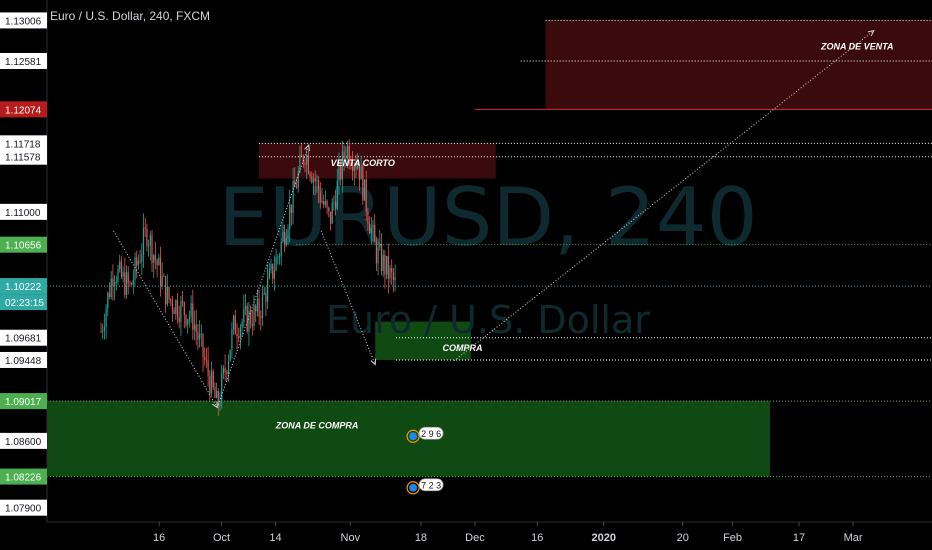  I want to click on time-axis: 16 Oct 14 Nov 18 Dec 16 2020 20 Feb 17 Mar, so click(508, 533).